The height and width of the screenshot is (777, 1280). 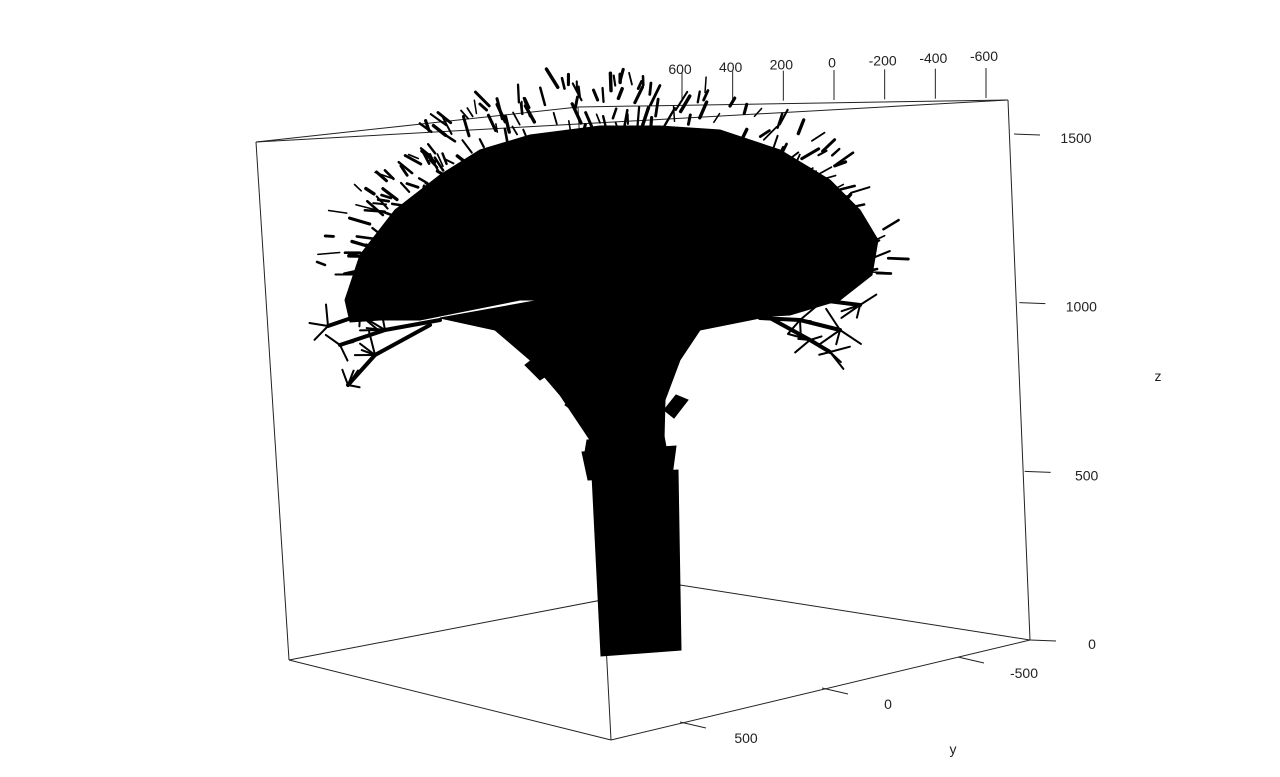 I want to click on z-tick-label: 500, so click(x=1087, y=475).